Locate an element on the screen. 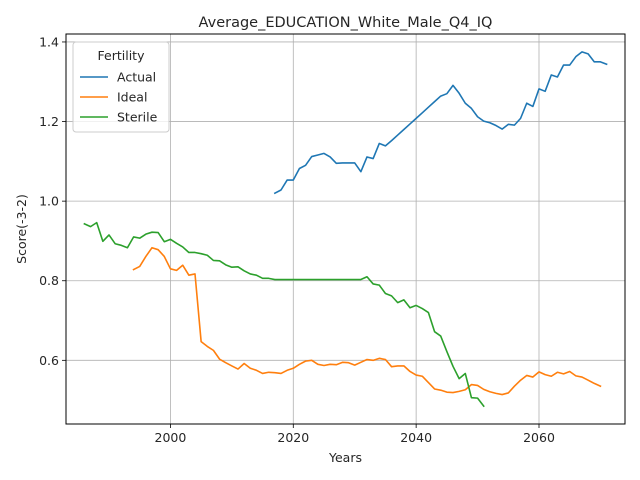 This screenshot has width=640, height=480. legend-box is located at coordinates (121, 87).